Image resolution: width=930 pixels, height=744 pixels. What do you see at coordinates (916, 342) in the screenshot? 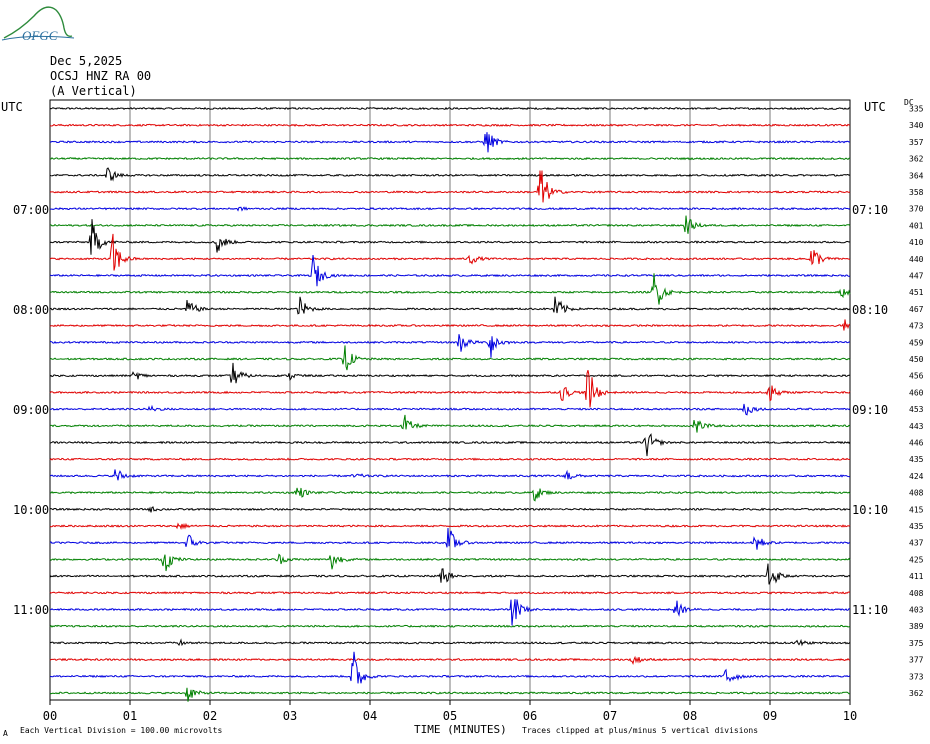
I see `dc-offset-label: 459` at bounding box center [916, 342].